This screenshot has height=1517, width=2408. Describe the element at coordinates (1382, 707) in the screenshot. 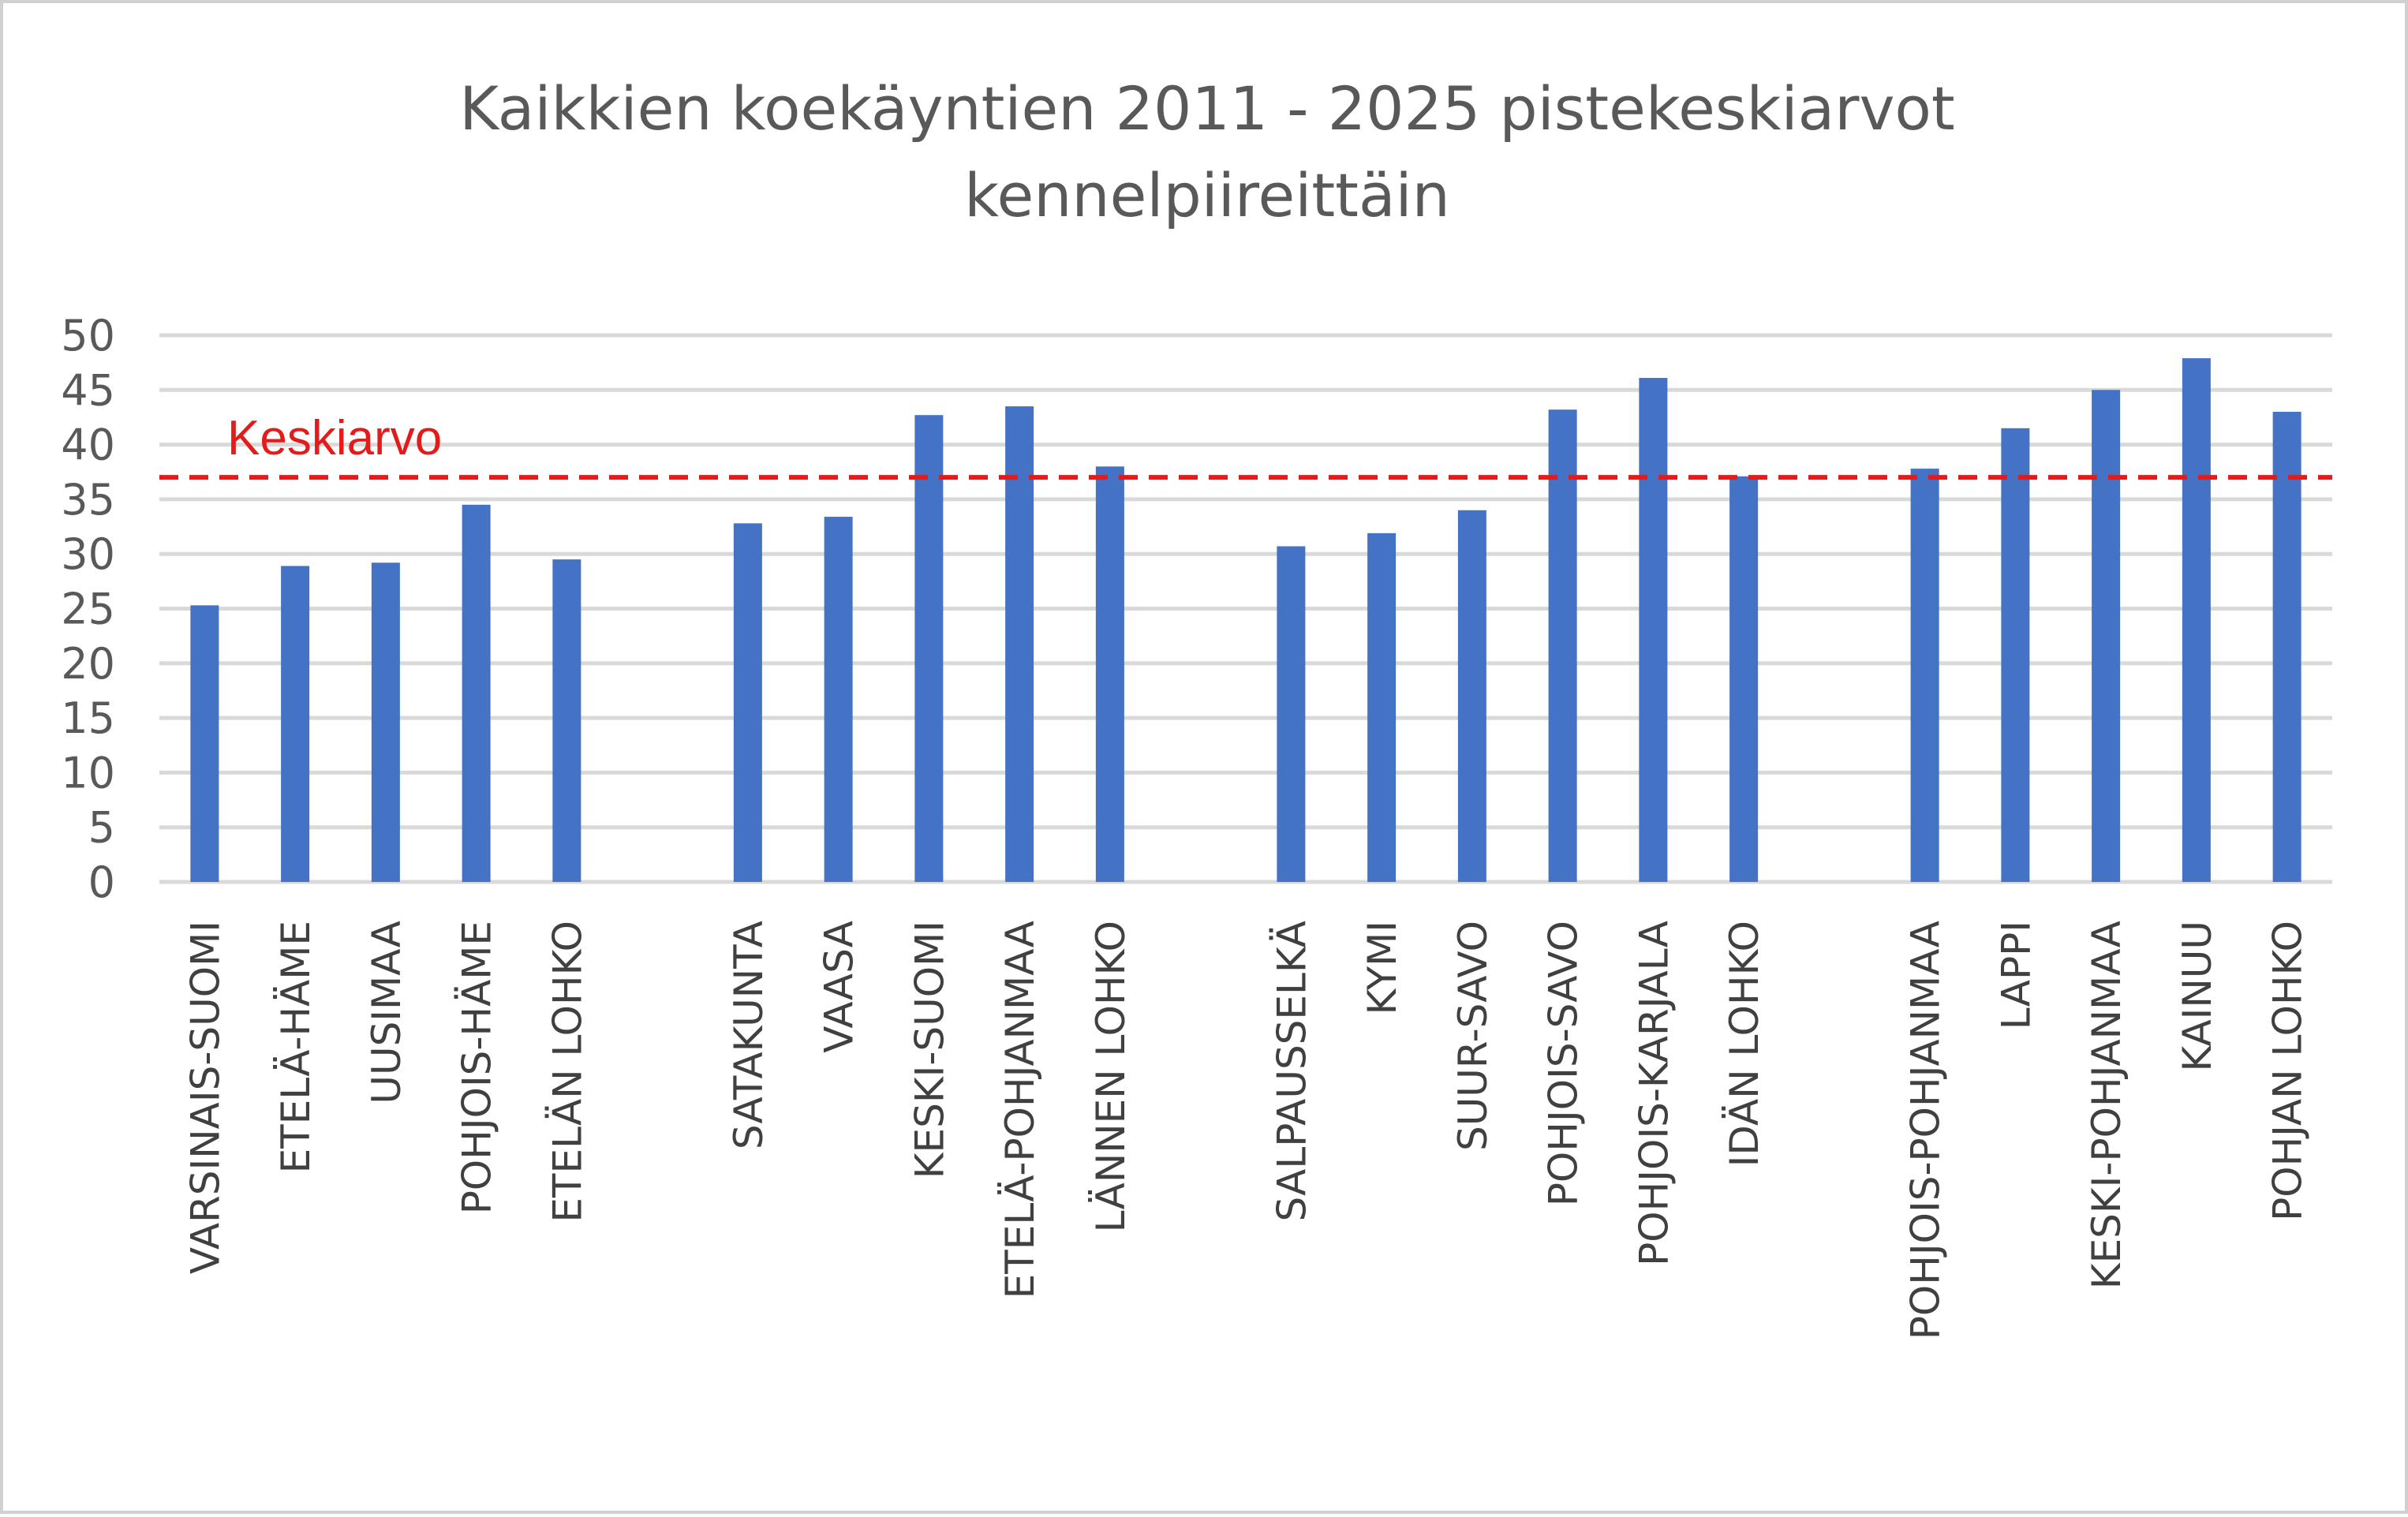

I see `bar-kymi` at that location.